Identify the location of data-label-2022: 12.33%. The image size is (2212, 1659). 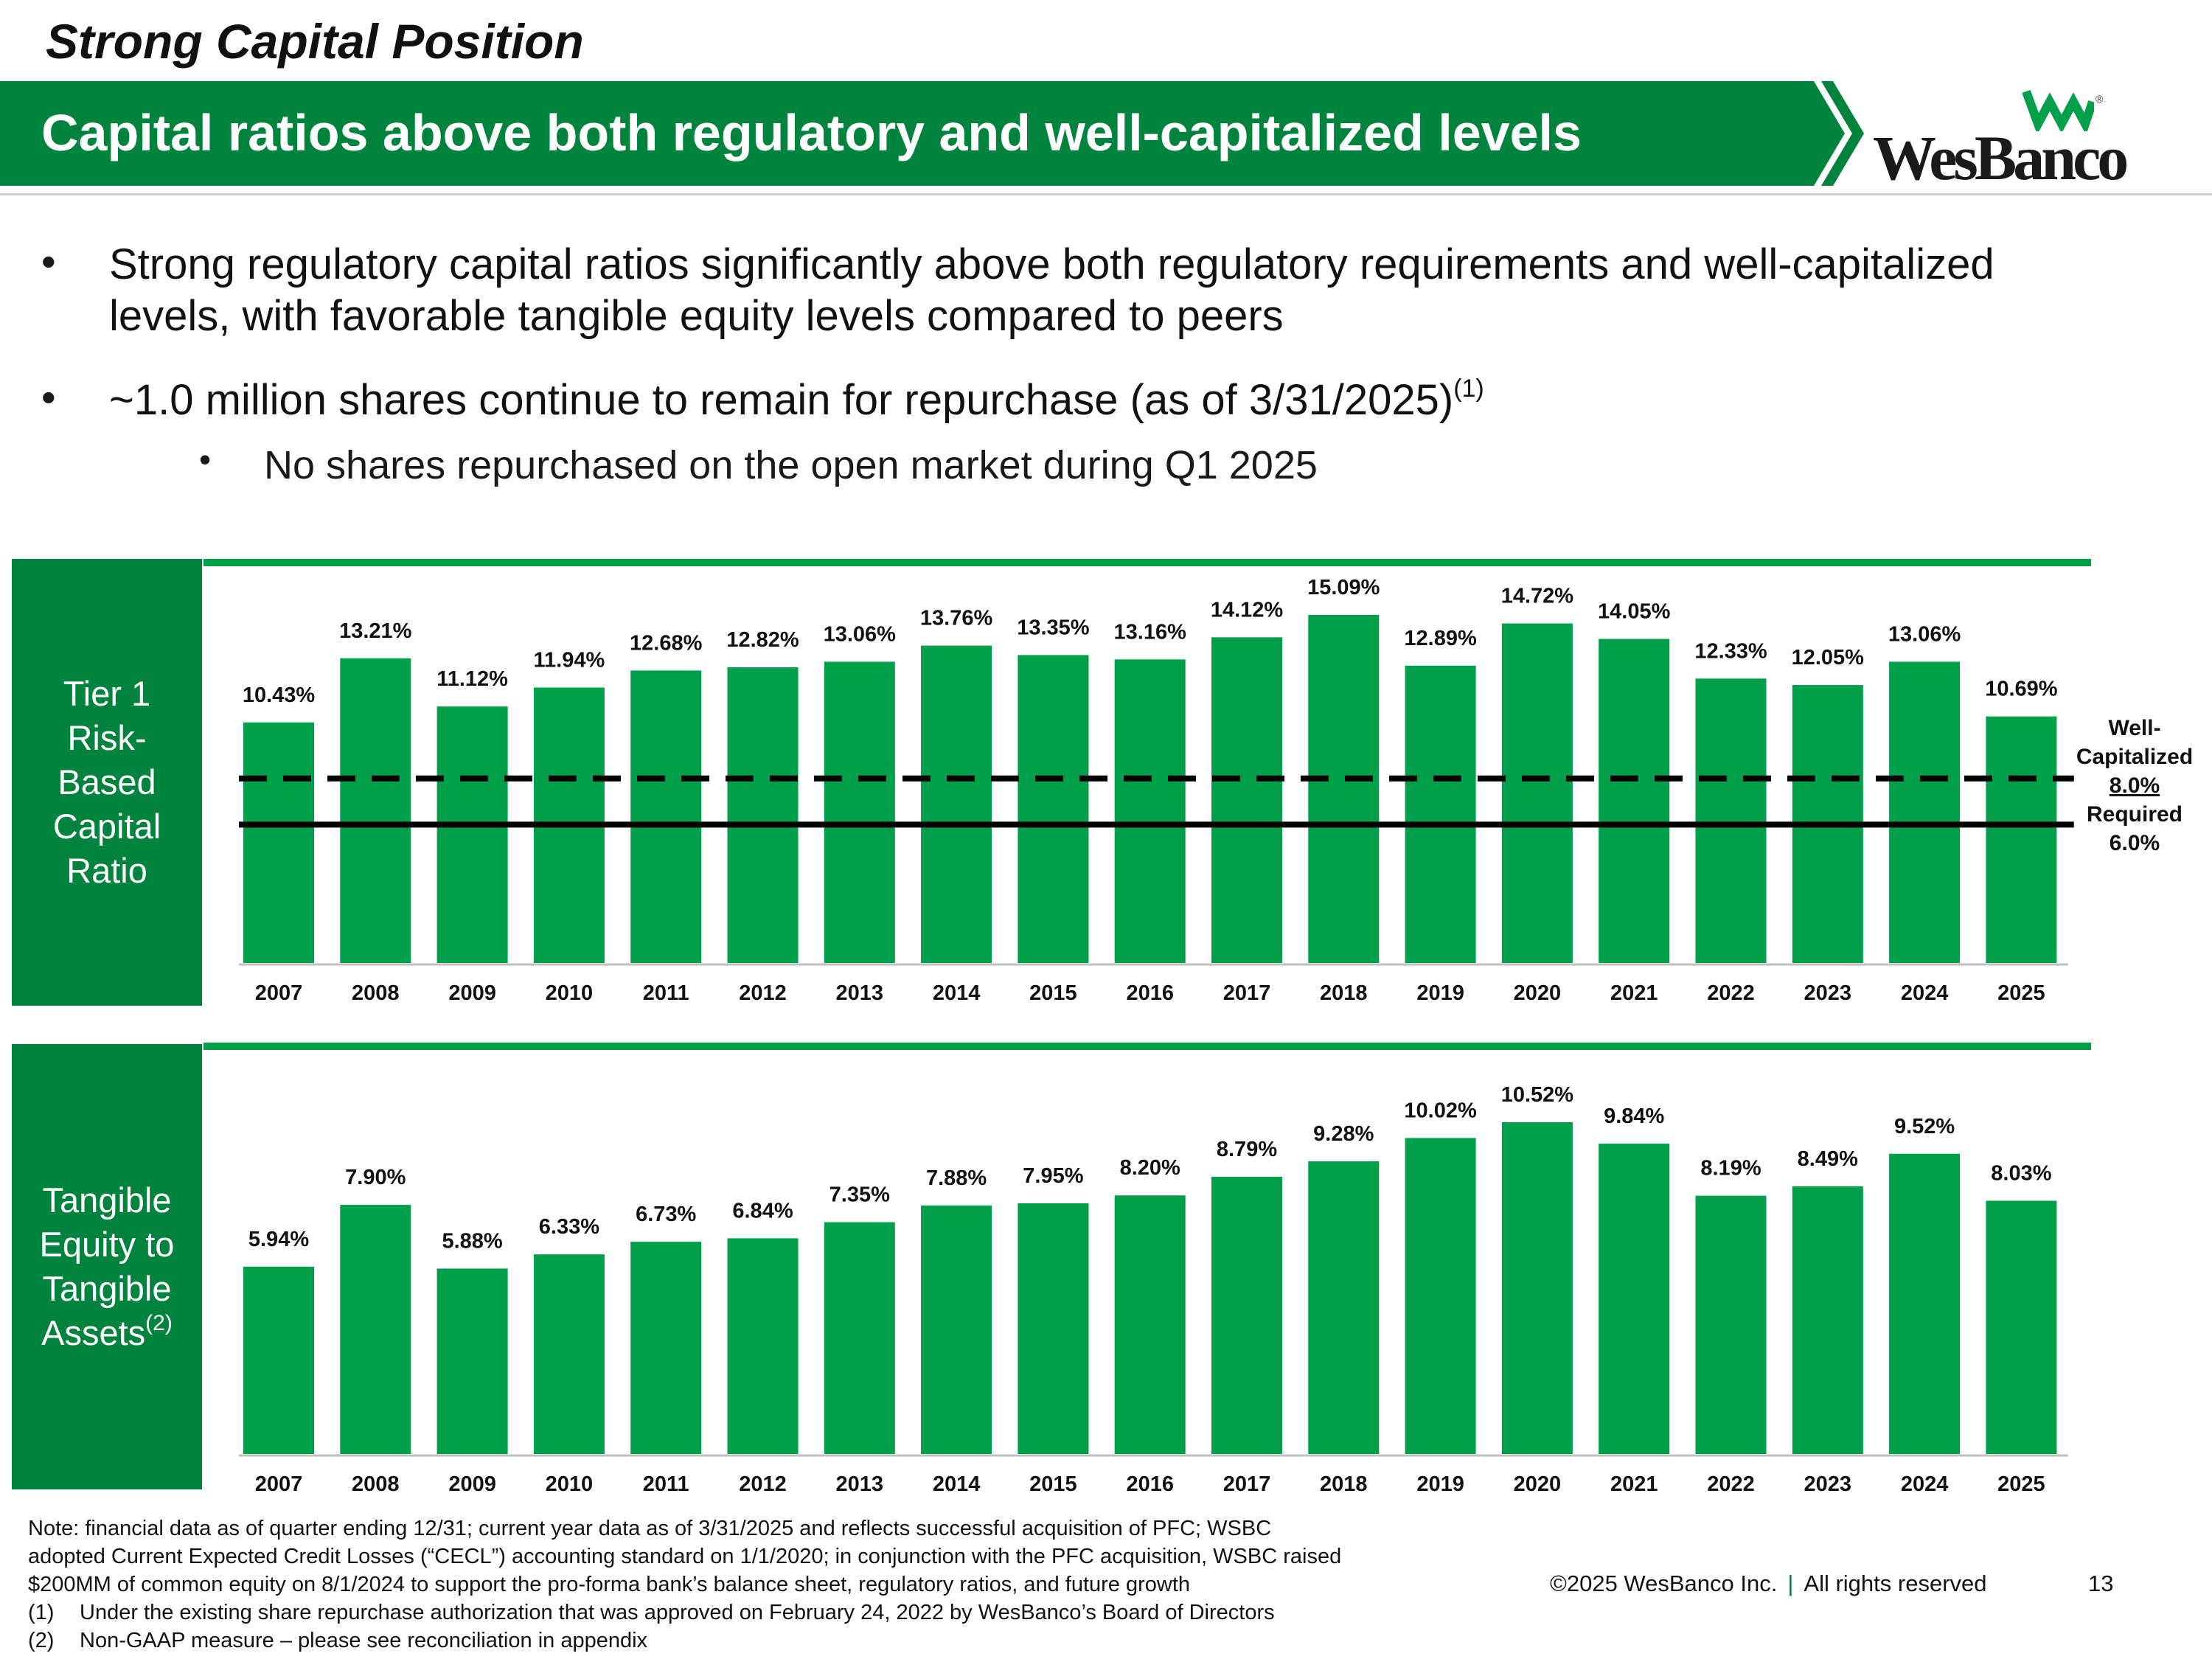
(1730, 651).